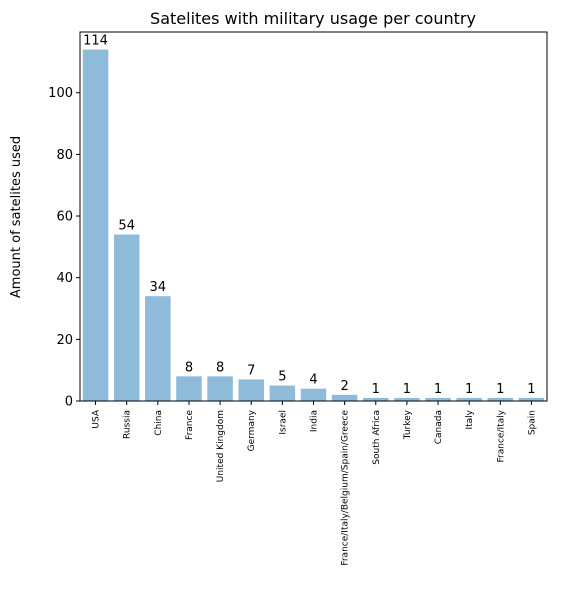  What do you see at coordinates (531, 399) in the screenshot?
I see `bar-spain` at bounding box center [531, 399].